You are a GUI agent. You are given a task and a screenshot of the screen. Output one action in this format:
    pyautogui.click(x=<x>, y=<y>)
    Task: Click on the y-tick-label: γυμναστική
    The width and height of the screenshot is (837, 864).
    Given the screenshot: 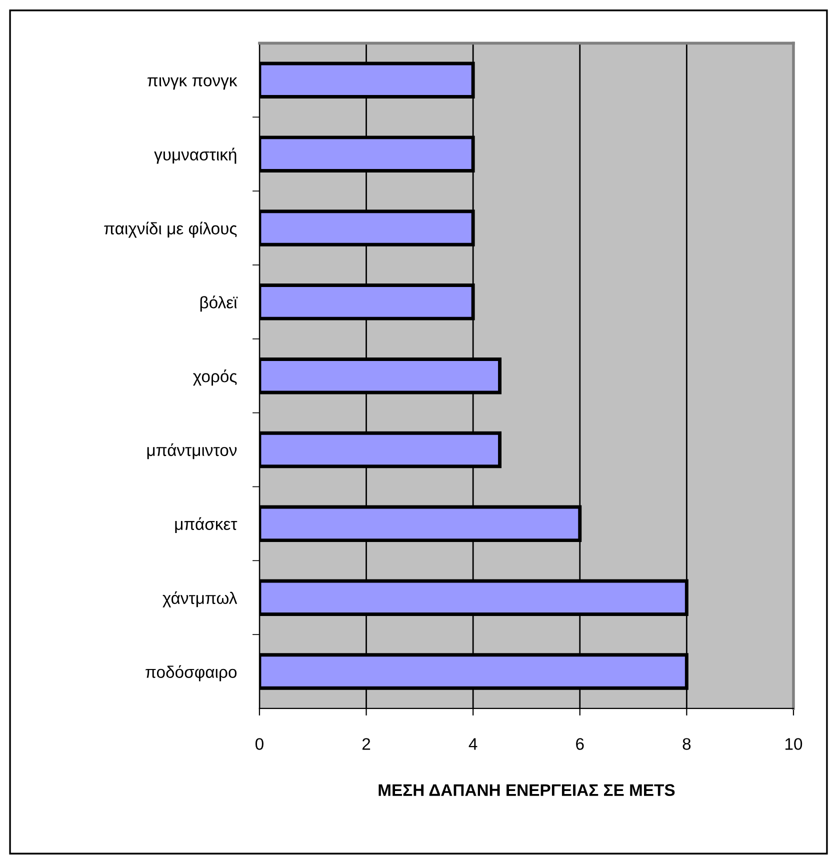 What is the action you would take?
    pyautogui.click(x=195, y=156)
    